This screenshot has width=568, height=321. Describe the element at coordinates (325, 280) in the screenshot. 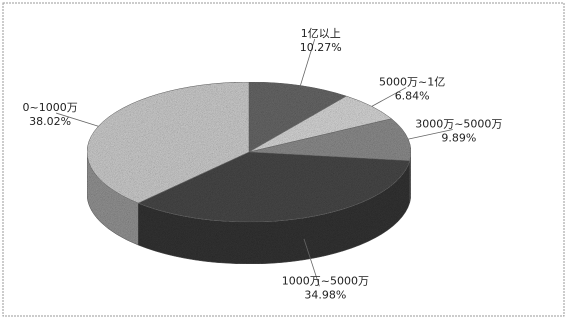

I see `slice-label-name-1000-5000: 1000万~5000万` at that location.